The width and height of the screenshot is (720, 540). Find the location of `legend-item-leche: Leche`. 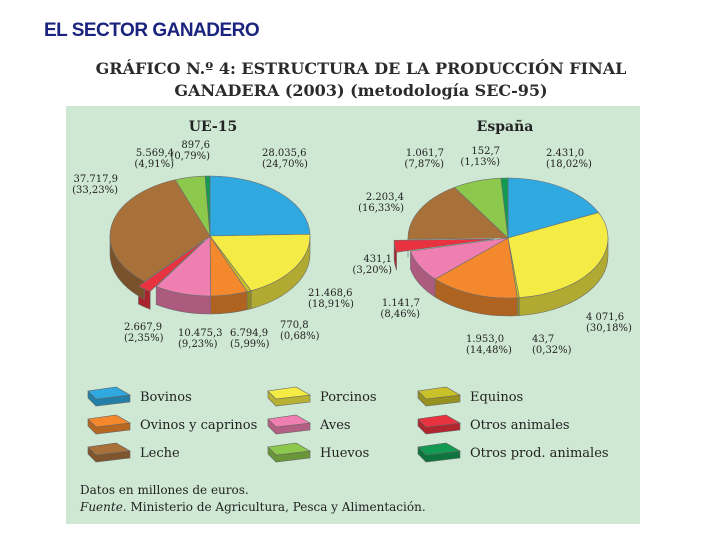

legend-item-leche: Leche is located at coordinates (133, 452).